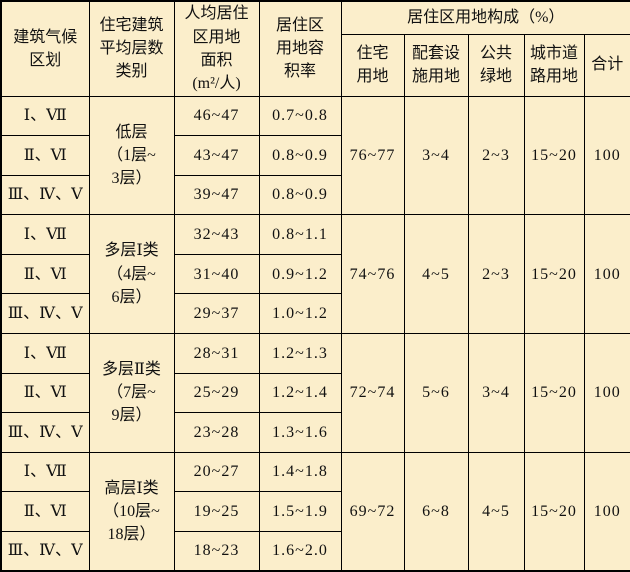 The width and height of the screenshot is (630, 572). I want to click on table-row: Ⅲ、Ⅳ、Ⅴ 39~47 0.8~0.9, so click(315, 195).